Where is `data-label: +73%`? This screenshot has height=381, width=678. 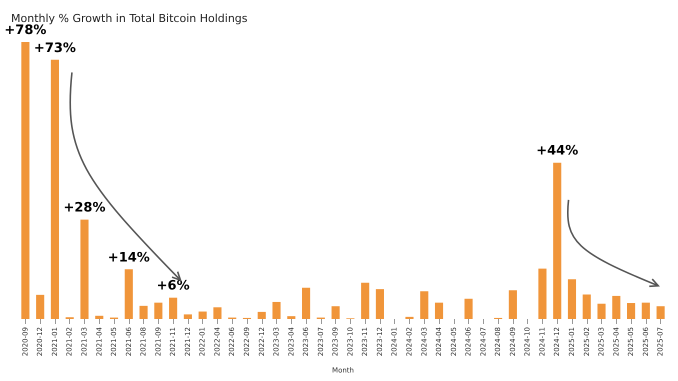
data-label: +73% is located at coordinates (55, 48).